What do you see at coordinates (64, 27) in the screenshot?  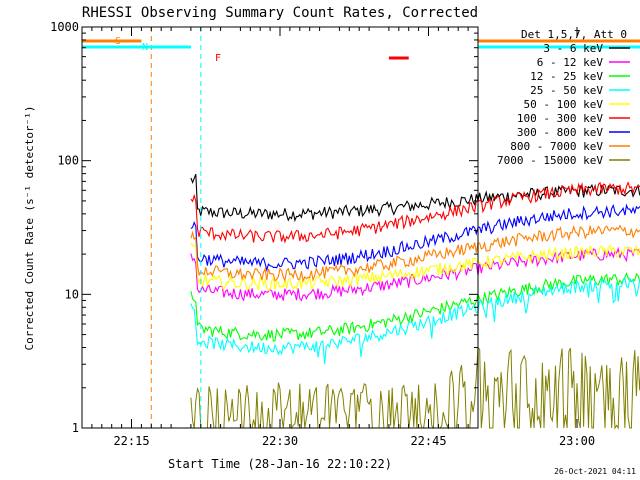 I see `y-tick-label: 1000` at bounding box center [64, 27].